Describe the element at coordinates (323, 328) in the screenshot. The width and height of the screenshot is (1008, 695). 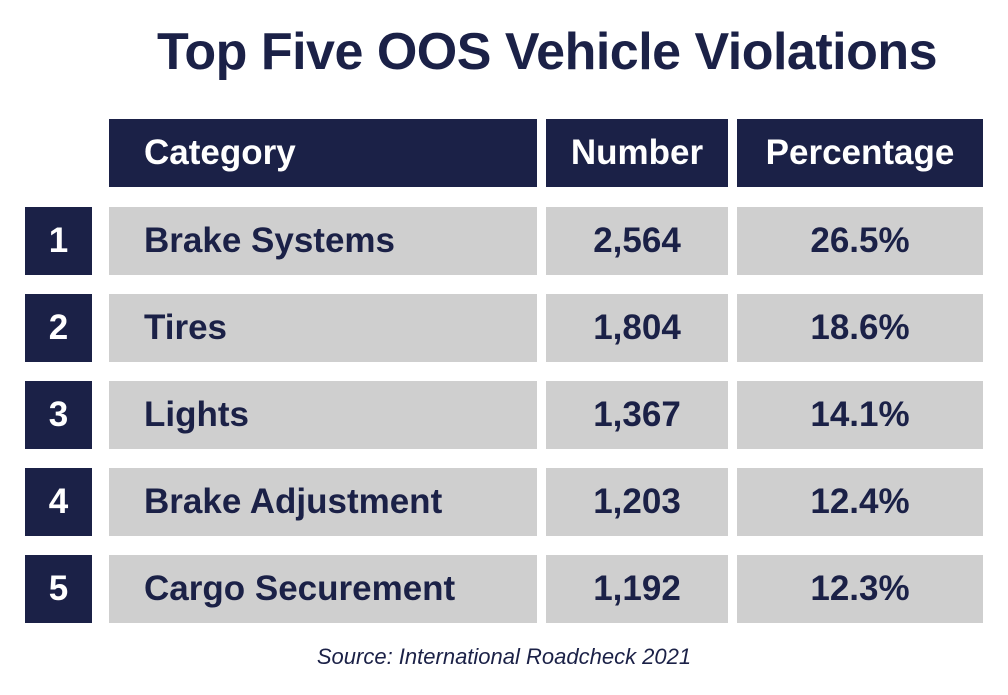
I see `cell-category: Tires` at that location.